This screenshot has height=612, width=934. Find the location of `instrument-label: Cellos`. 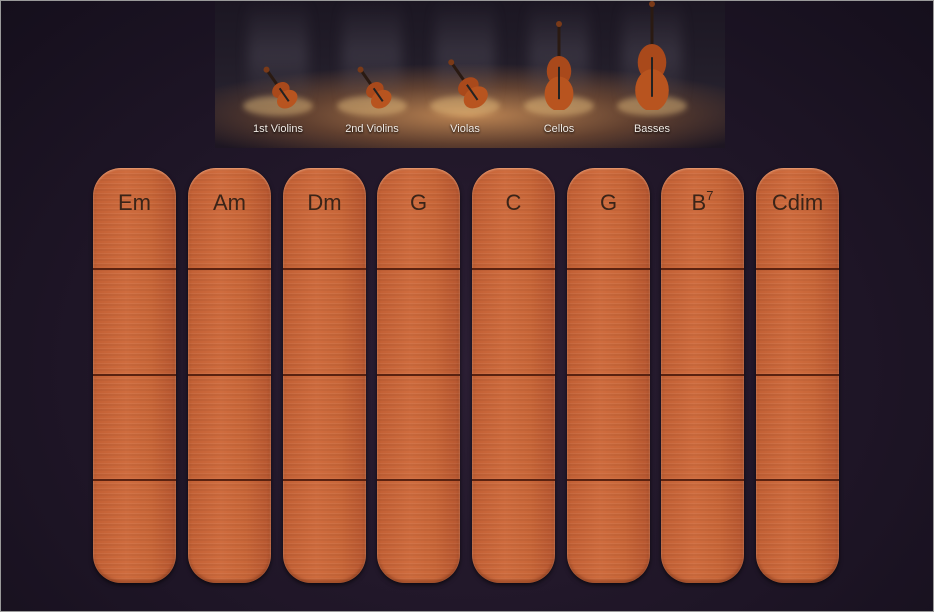

instrument-label: Cellos is located at coordinates (559, 129).